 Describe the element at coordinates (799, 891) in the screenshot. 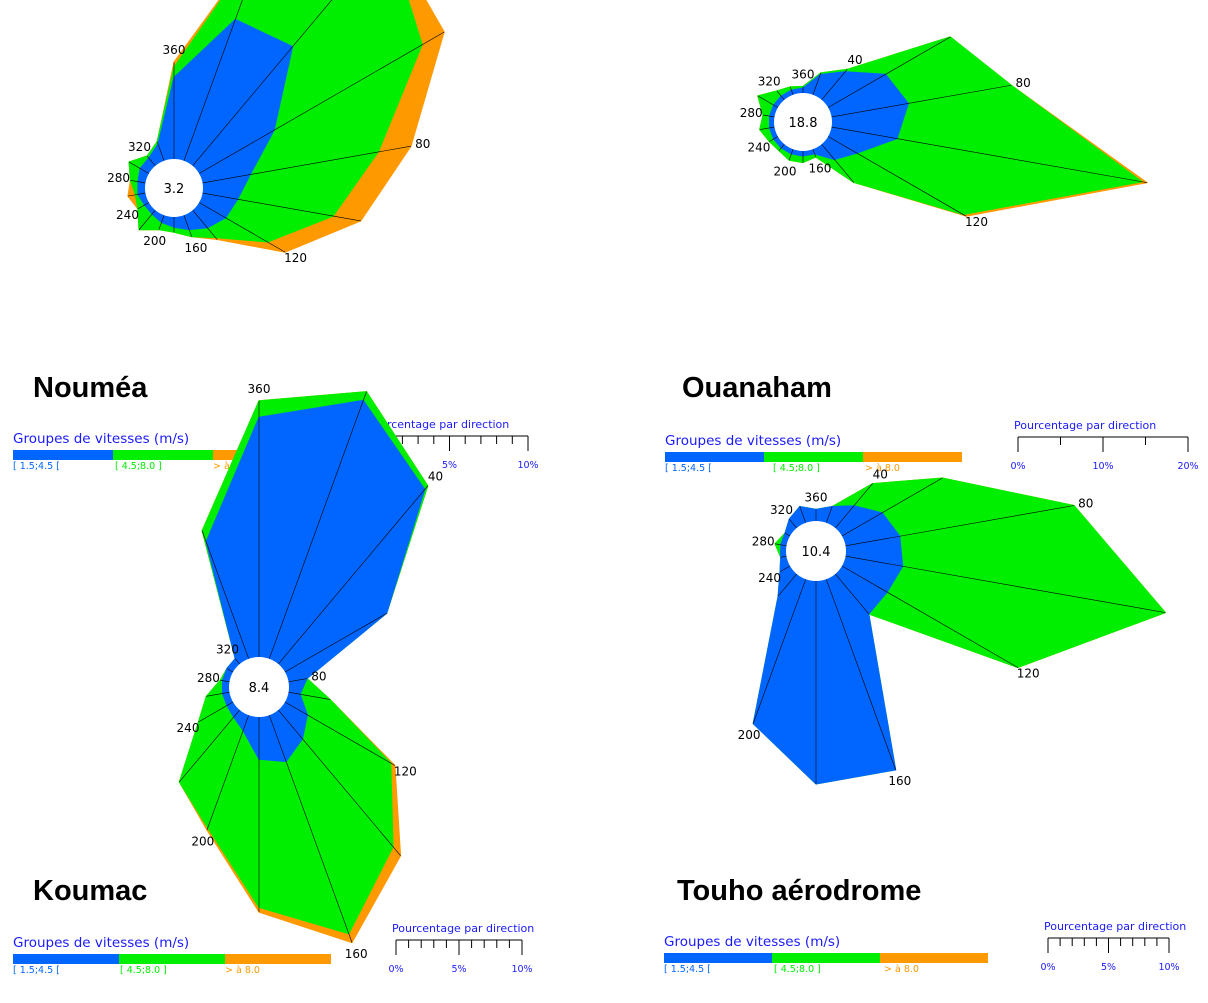

I see `station-name-touho: Touho aérodrome` at that location.